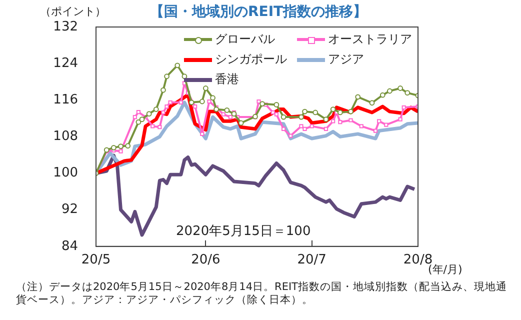  I want to click on annotation: 2020年5月15日＝100, so click(243, 231).